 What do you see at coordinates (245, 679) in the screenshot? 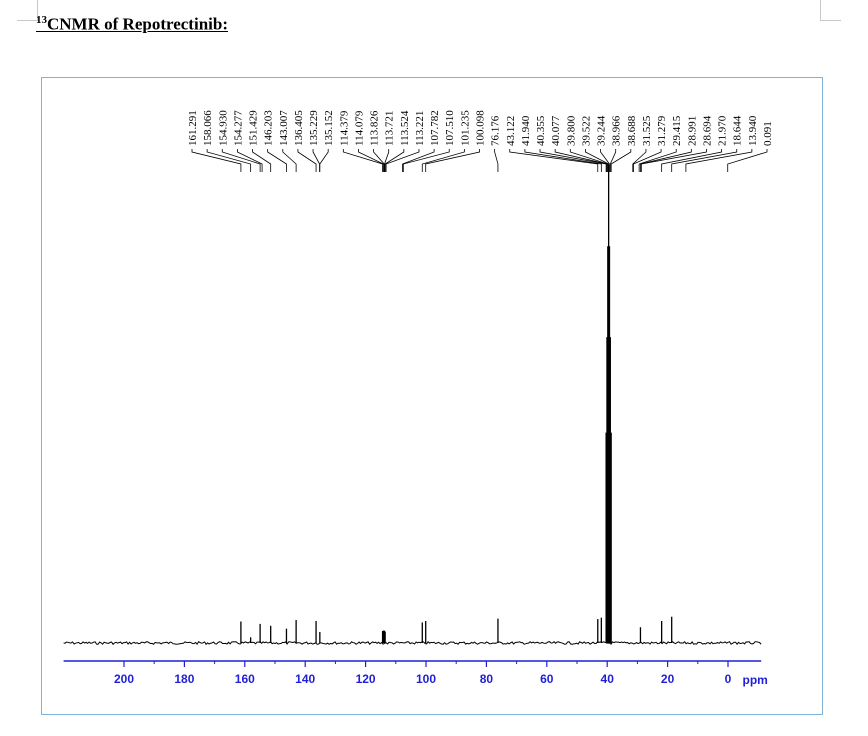
I see `x-tick-label-2: 160` at bounding box center [245, 679].